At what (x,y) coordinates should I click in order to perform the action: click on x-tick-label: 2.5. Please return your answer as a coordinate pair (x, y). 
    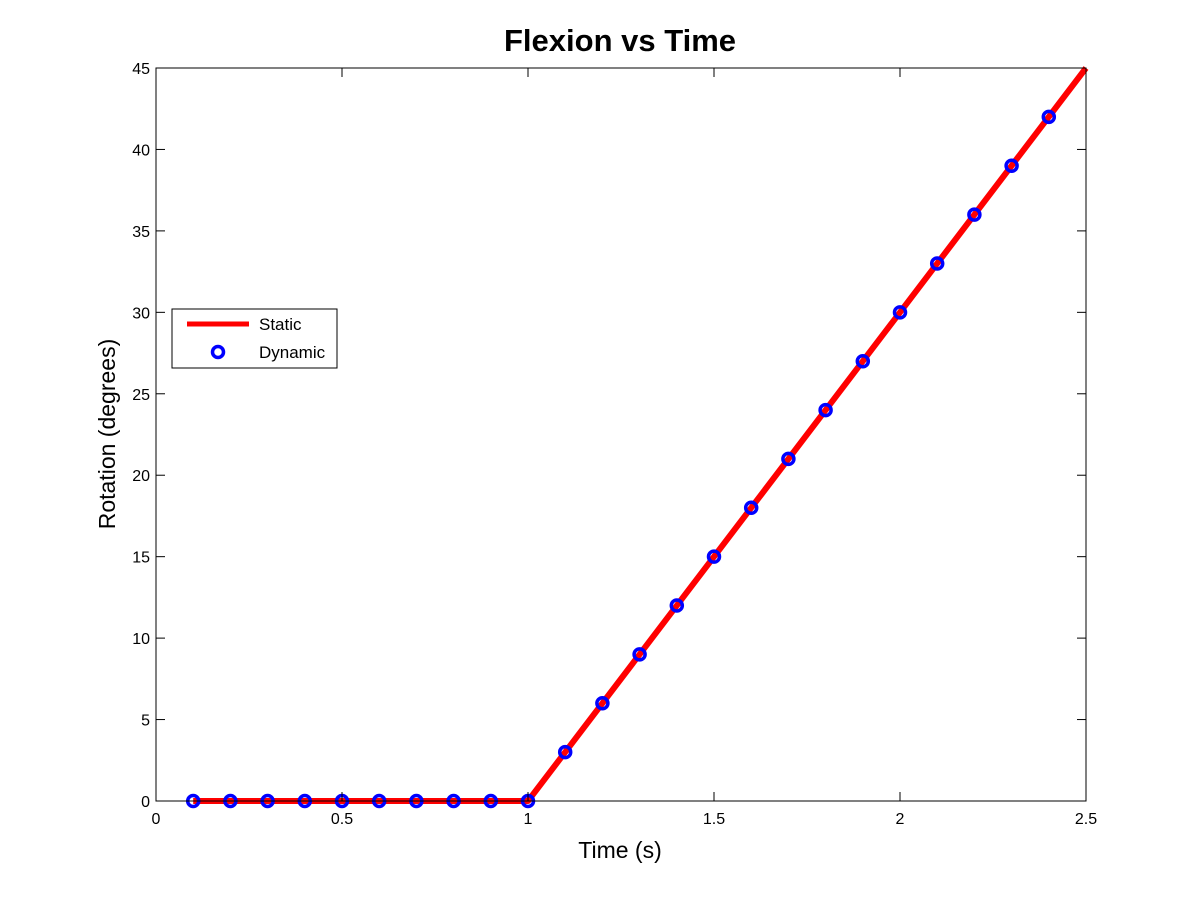
    Looking at the image, I should click on (1086, 819).